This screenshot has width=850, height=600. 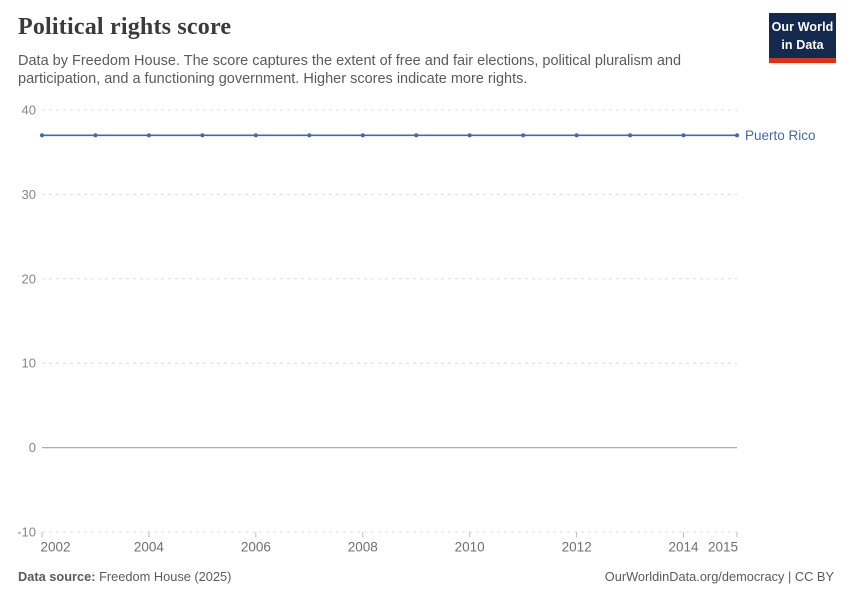 I want to click on x-tick-label: 2014, so click(x=684, y=547).